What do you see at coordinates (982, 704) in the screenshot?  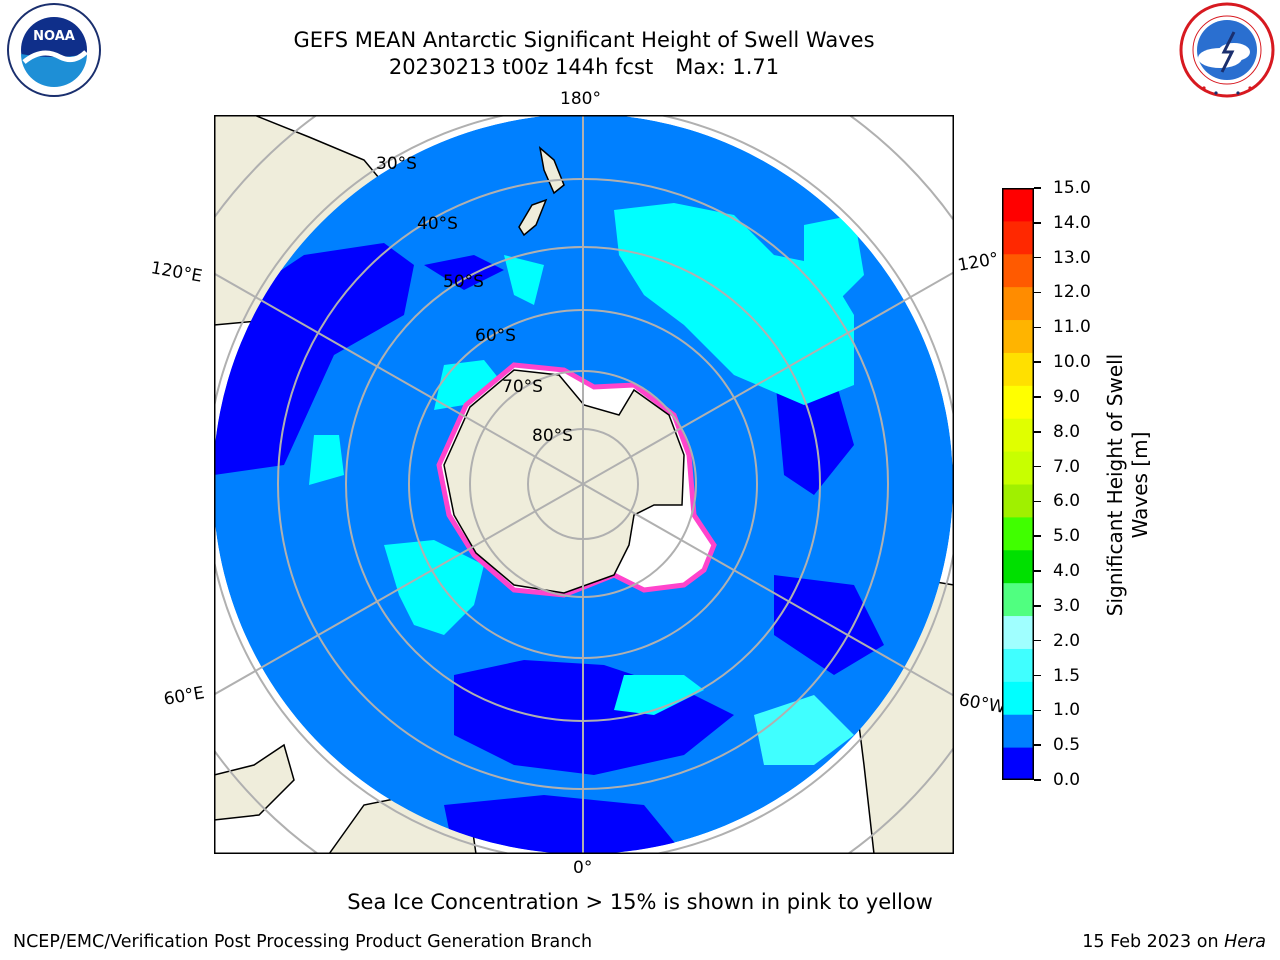 I see `meridian-label-60w: 60°W` at bounding box center [982, 704].